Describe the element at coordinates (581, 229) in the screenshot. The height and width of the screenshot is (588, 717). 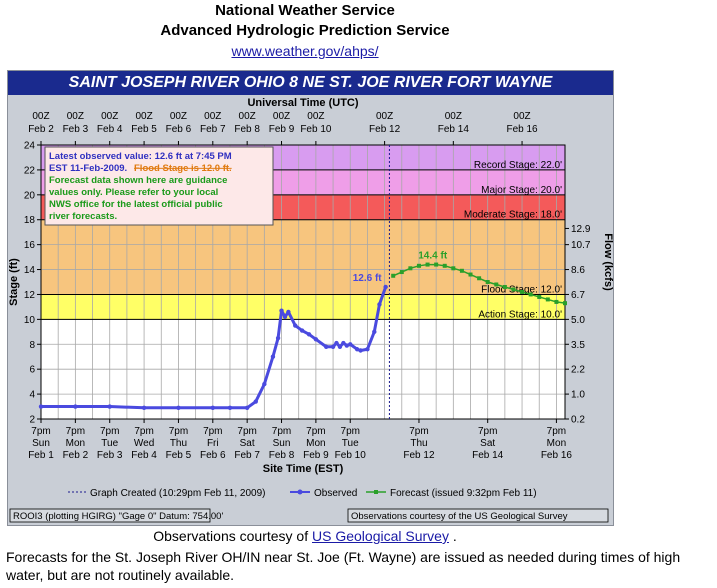
I see `flow-tick-label: 12.9` at that location.